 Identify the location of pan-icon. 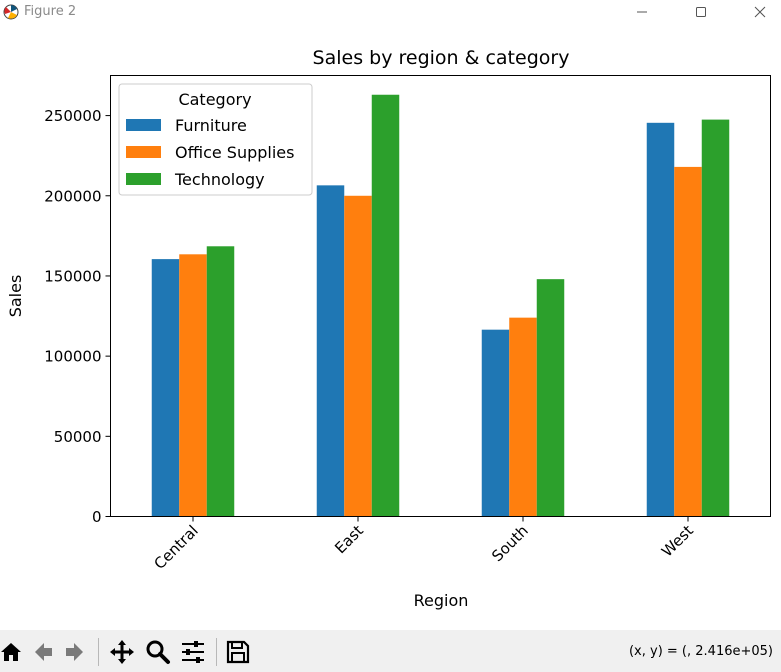
(122, 652).